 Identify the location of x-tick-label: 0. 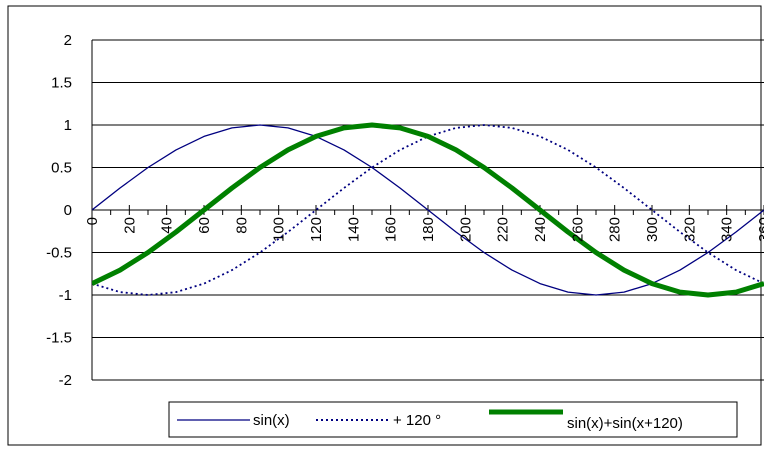
(92, 221).